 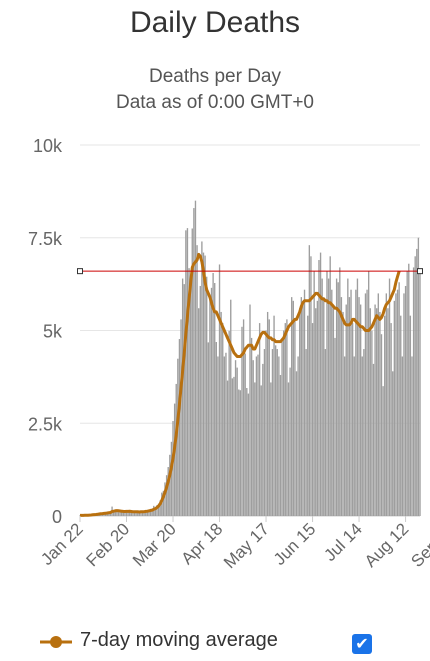 What do you see at coordinates (246, 545) in the screenshot?
I see `x-tick-label: May 17` at bounding box center [246, 545].